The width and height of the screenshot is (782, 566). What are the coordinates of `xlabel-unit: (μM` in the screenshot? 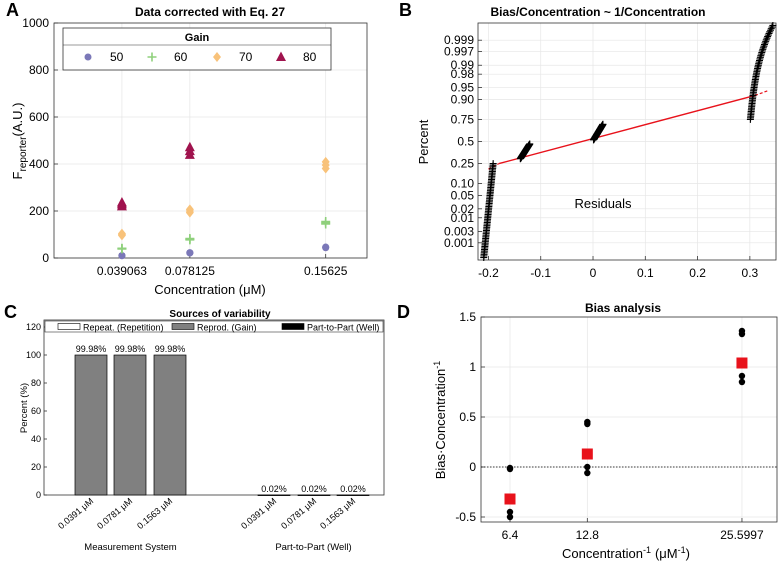 It's located at (666, 553).